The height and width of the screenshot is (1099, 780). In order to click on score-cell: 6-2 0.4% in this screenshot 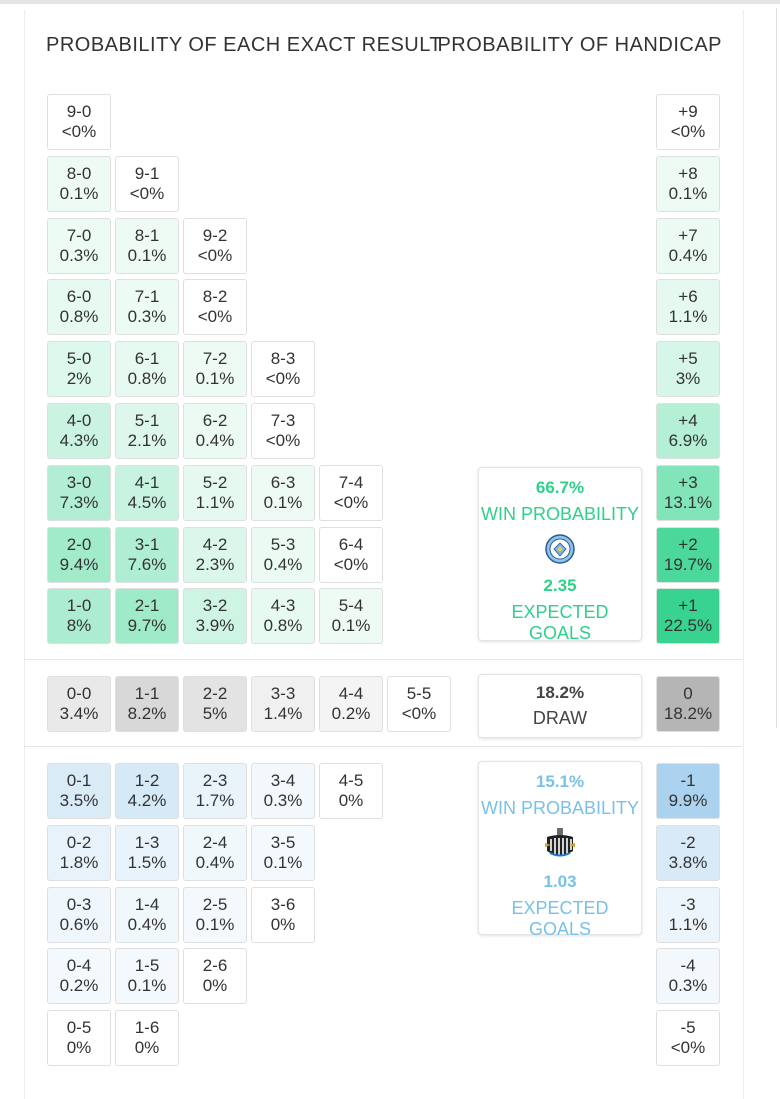, I will do `click(215, 431)`.